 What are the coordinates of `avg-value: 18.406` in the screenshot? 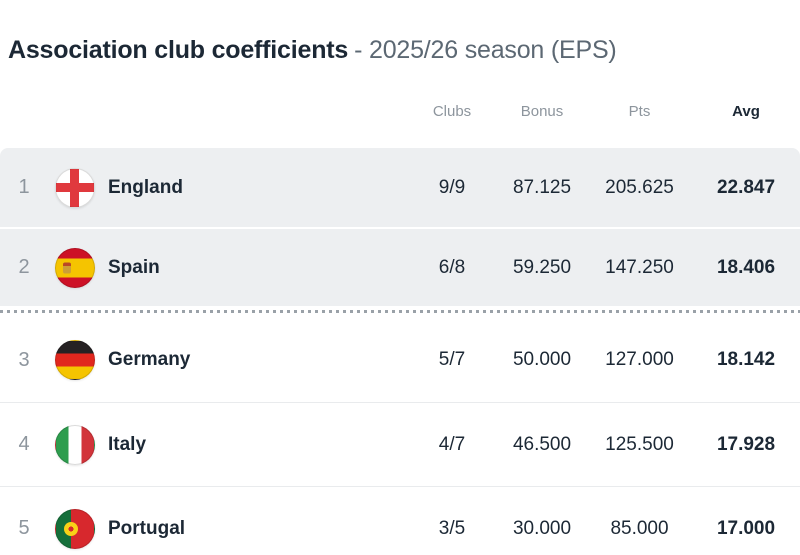 It's located at (746, 267).